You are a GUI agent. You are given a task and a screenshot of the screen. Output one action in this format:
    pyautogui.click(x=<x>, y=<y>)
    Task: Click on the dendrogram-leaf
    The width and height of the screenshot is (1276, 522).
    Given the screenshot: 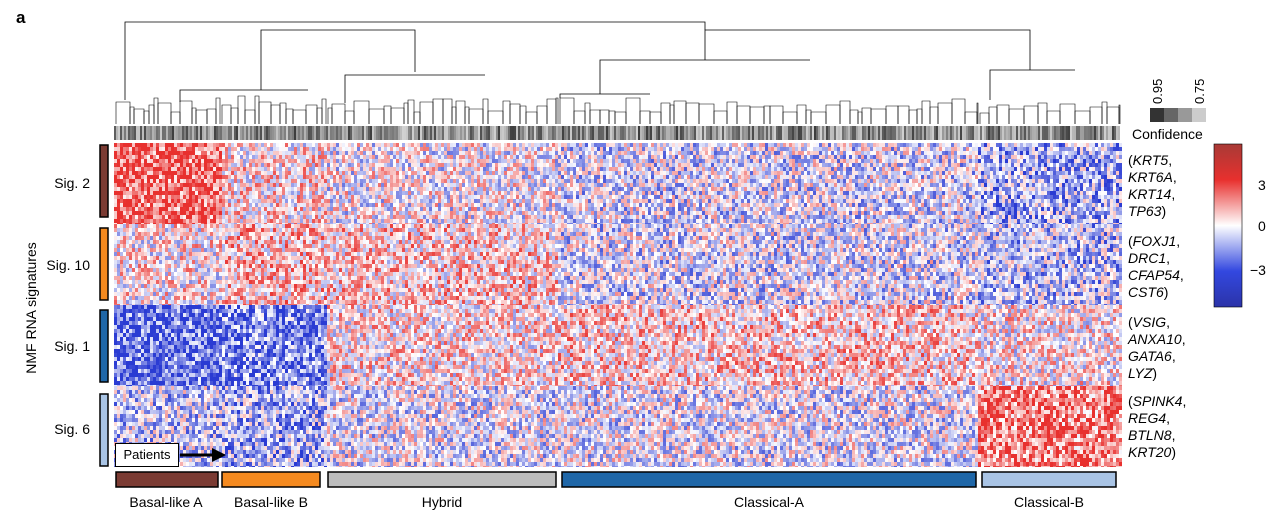 What is the action you would take?
    pyautogui.click(x=776, y=114)
    